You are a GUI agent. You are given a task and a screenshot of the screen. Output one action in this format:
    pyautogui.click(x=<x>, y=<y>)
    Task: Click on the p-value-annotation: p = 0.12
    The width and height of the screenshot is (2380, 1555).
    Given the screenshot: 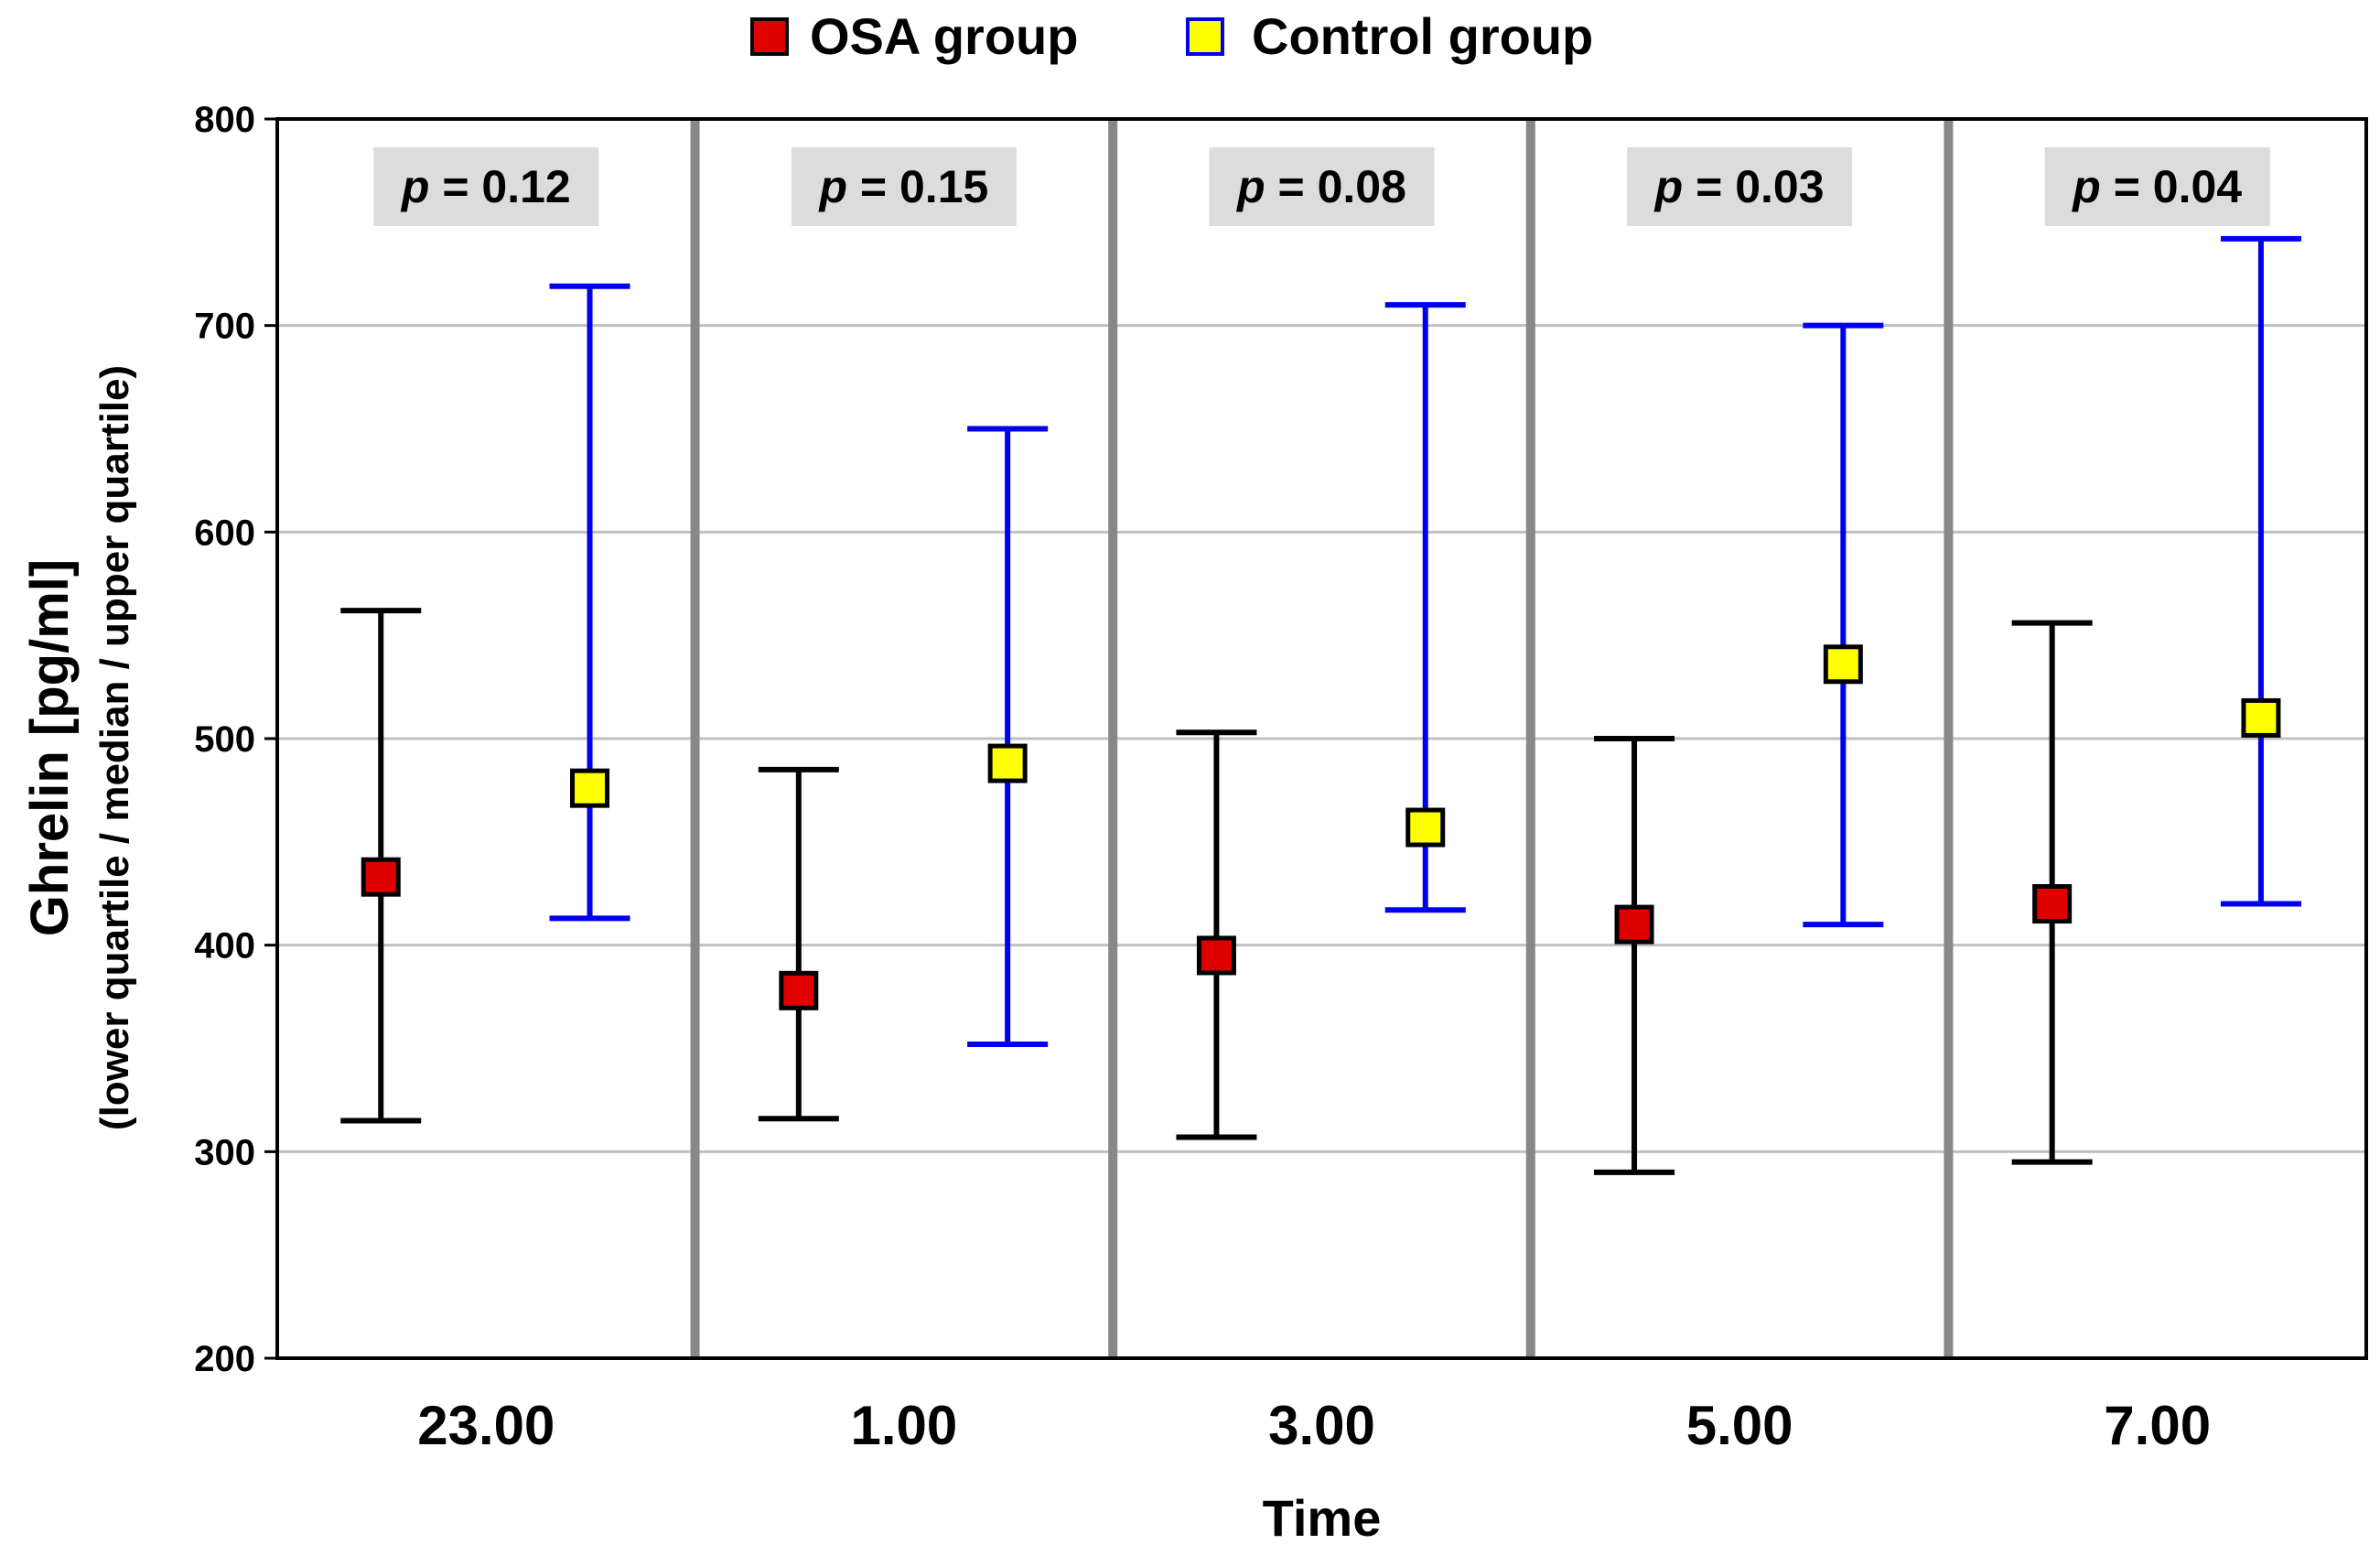 What is the action you would take?
    pyautogui.click(x=486, y=186)
    